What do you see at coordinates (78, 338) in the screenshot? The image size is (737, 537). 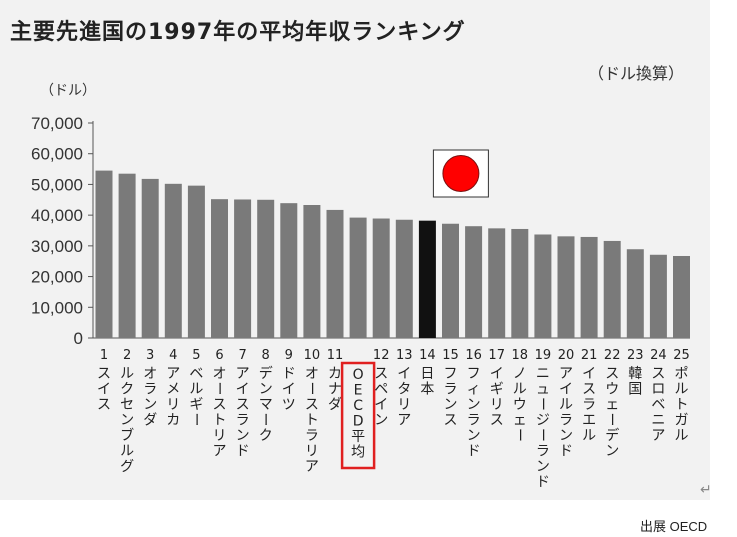 I see `y-tick-label: 0` at bounding box center [78, 338].